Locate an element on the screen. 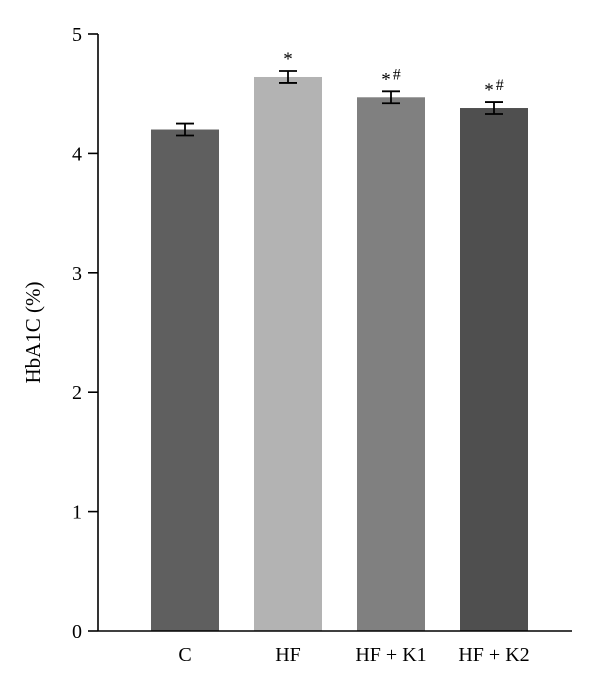 This screenshot has height=689, width=600. x-category-label: HF + K2 is located at coordinates (493, 655).